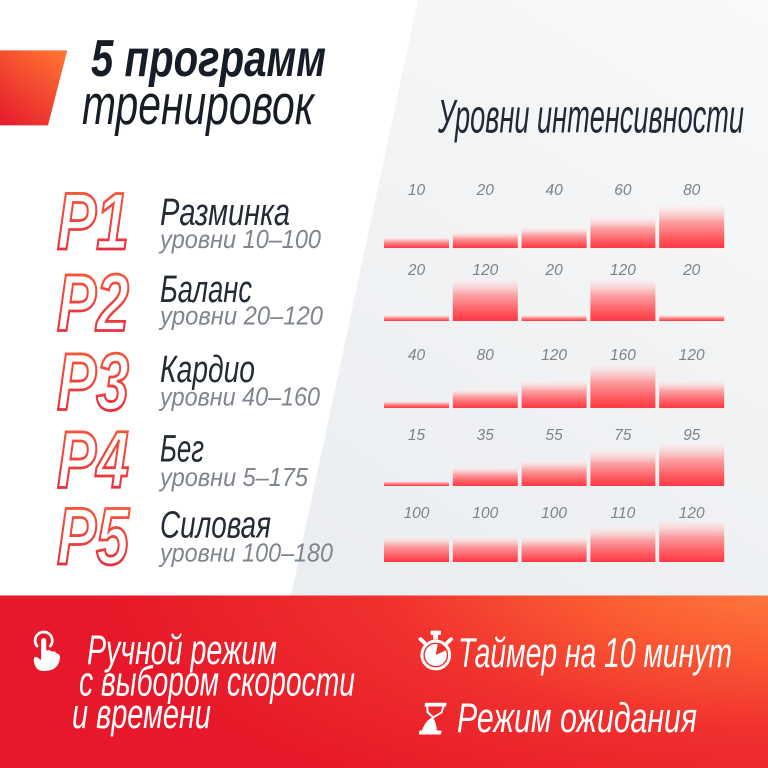 The image size is (768, 768). Describe the element at coordinates (623, 435) in the screenshot. I see `svg-text: 75` at that location.